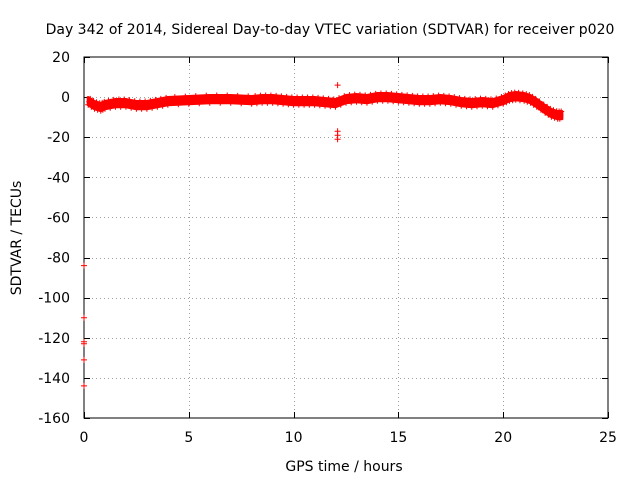 The image size is (640, 480). What do you see at coordinates (84, 438) in the screenshot?
I see `x-tick-label: 0` at bounding box center [84, 438].